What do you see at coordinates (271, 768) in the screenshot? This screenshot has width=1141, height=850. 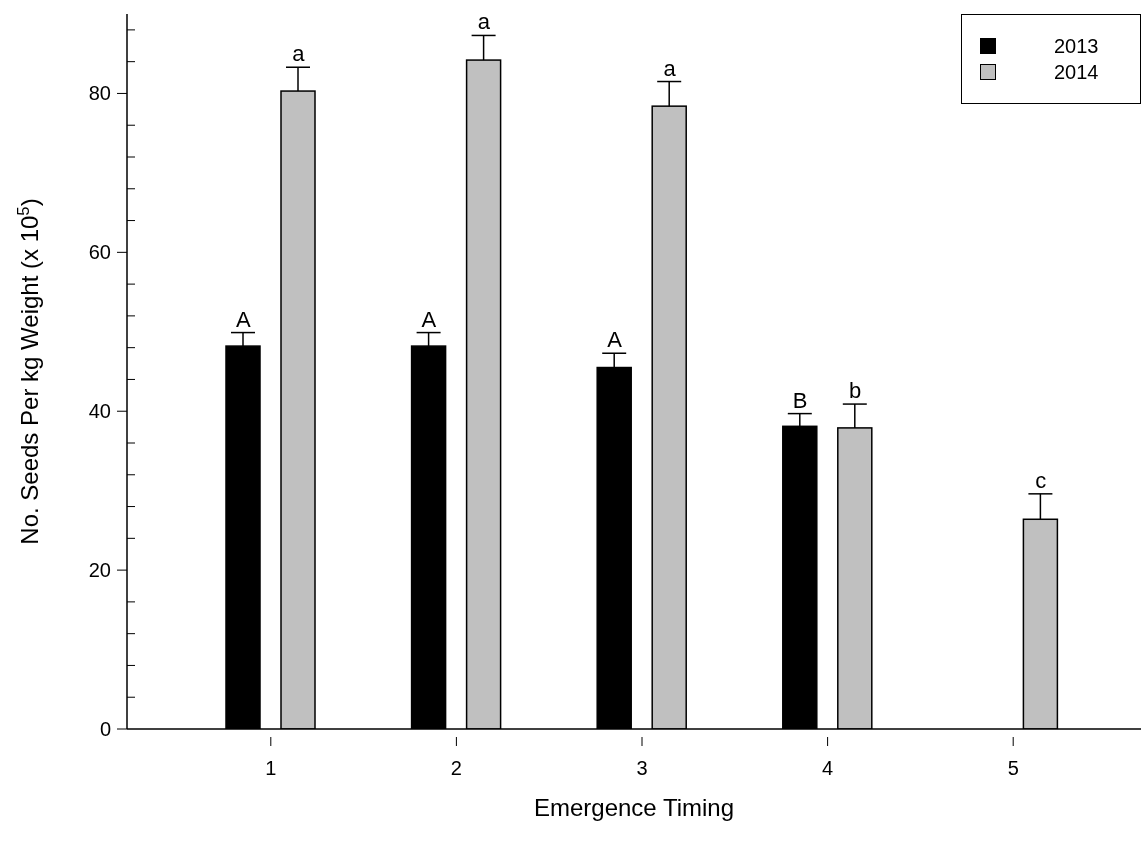 I see `x-tick-label: 1` at bounding box center [271, 768].